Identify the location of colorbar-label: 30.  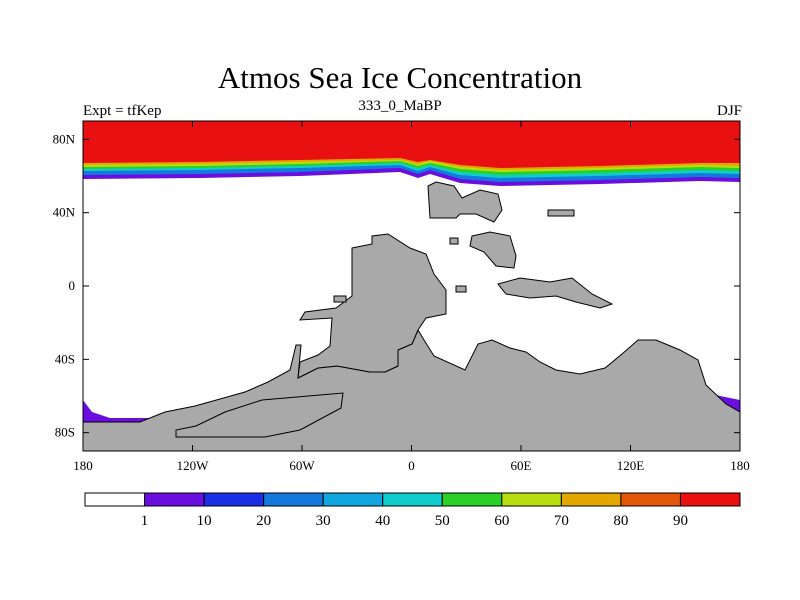
(323, 521).